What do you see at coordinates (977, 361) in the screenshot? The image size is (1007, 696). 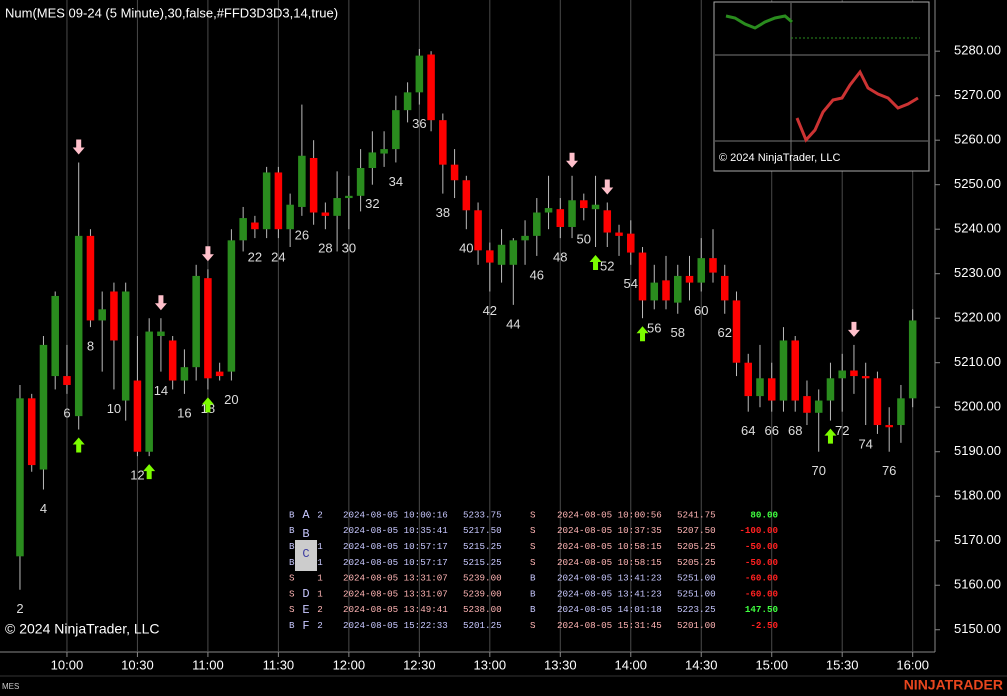 I see `y-tick-label: 5210.00` at bounding box center [977, 361].